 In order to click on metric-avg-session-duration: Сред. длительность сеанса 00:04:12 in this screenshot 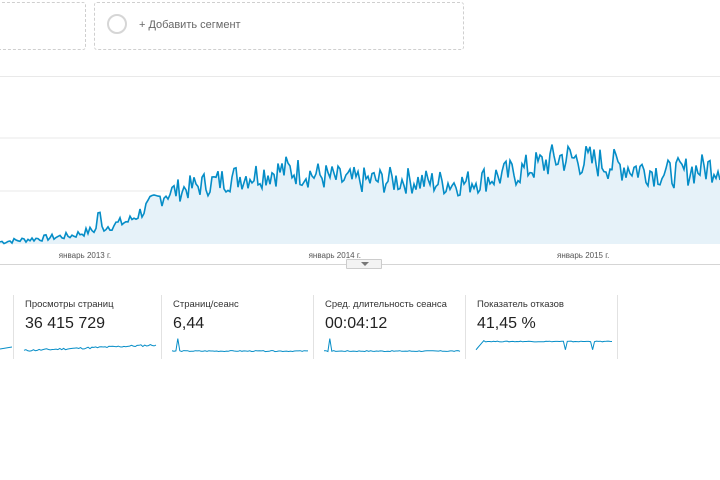, I will do `click(394, 327)`.